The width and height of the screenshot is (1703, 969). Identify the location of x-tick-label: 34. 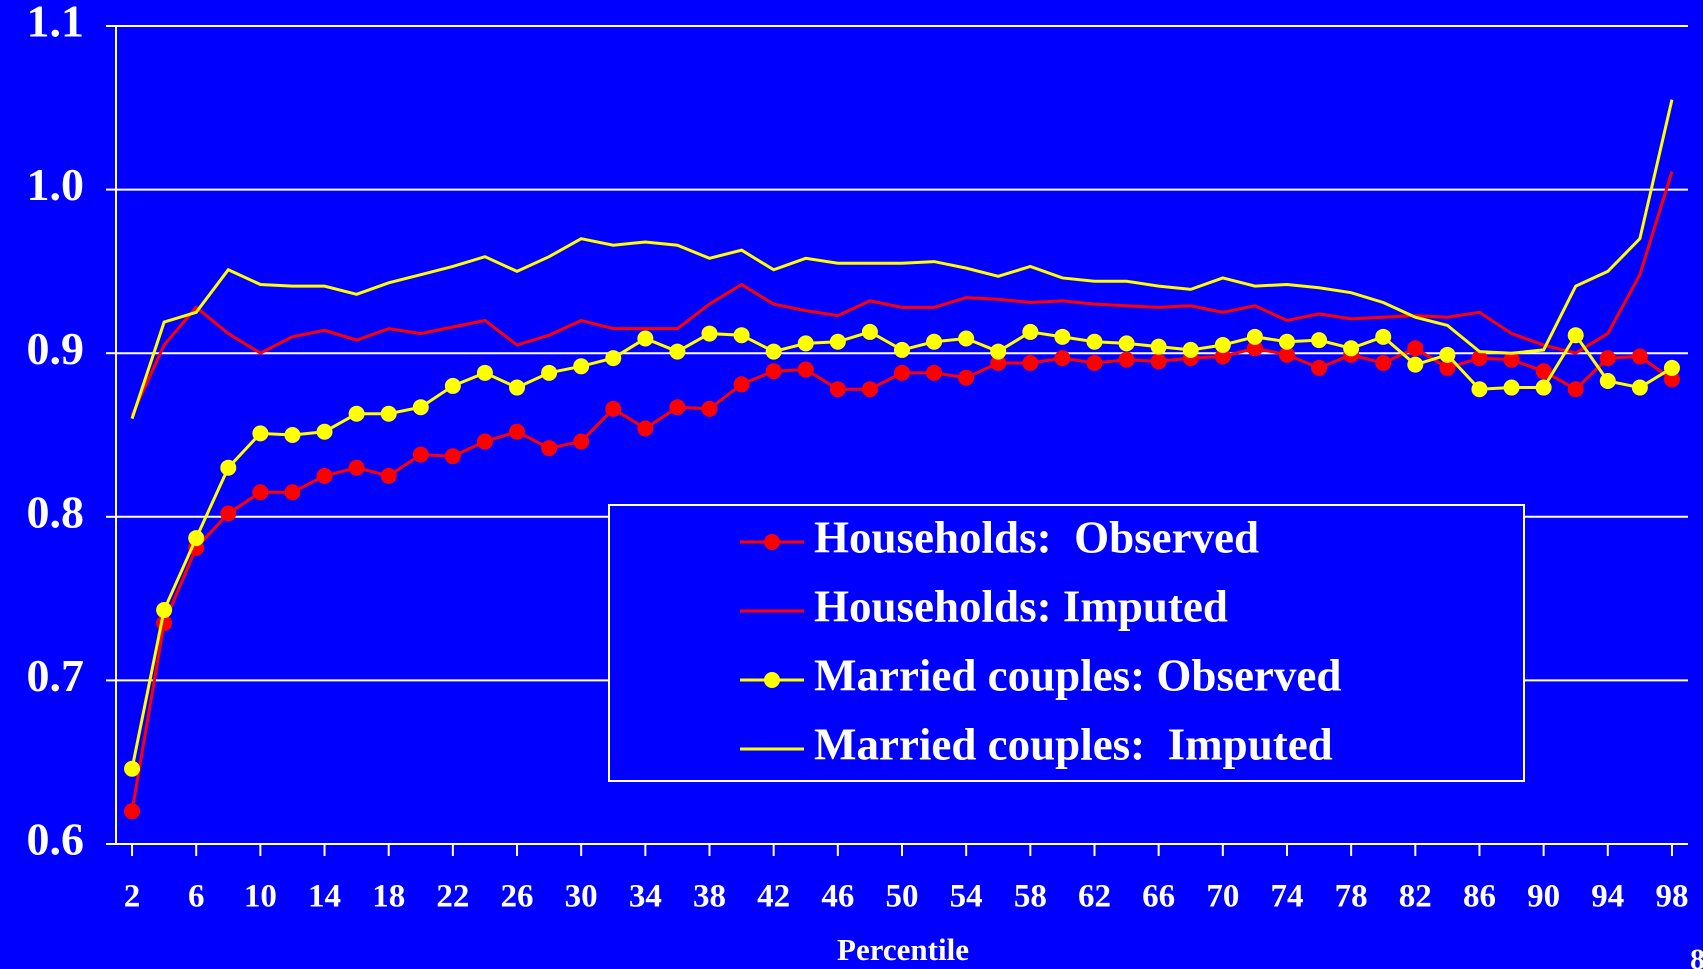
(645, 897).